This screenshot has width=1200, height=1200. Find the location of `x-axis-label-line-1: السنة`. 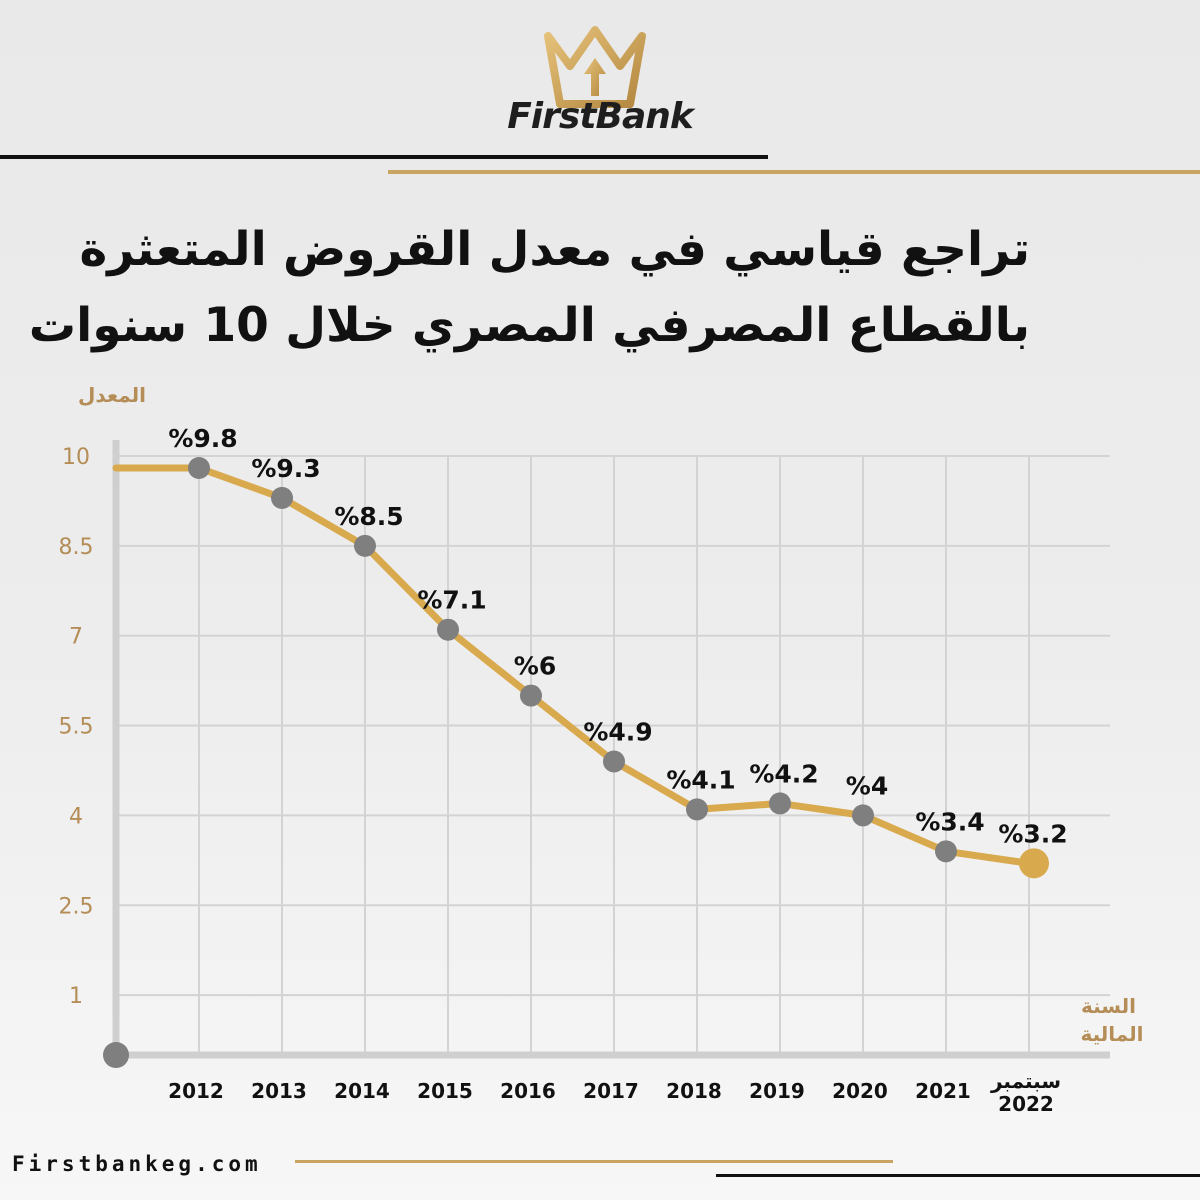

x-axis-label-line-1: السنة is located at coordinates (1108, 1006).